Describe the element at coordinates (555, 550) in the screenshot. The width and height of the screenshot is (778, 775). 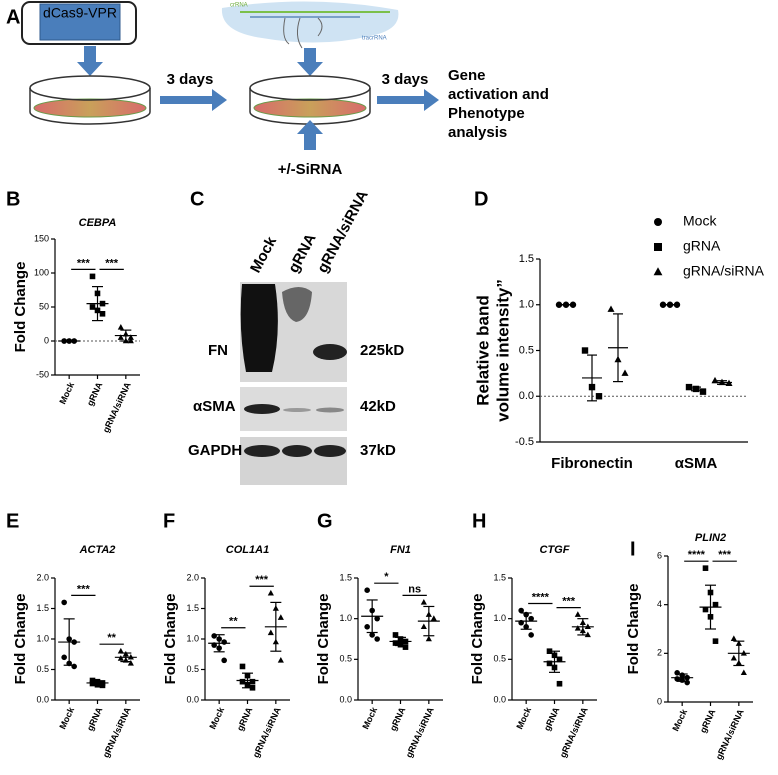
I see `chart-title: CTGF` at that location.